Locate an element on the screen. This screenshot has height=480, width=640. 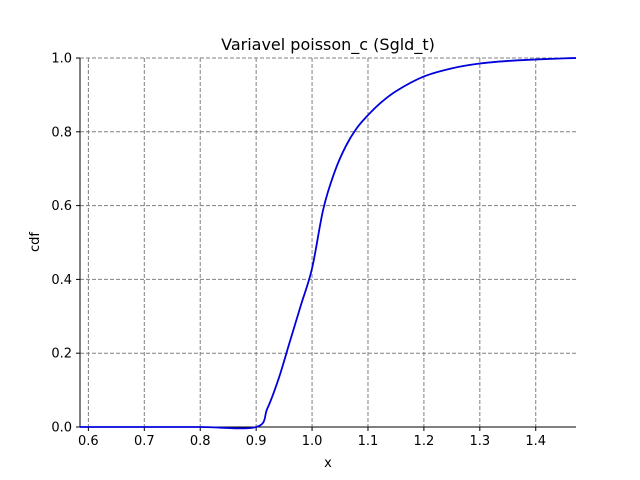
x-tick-label: 0.9 is located at coordinates (256, 441).